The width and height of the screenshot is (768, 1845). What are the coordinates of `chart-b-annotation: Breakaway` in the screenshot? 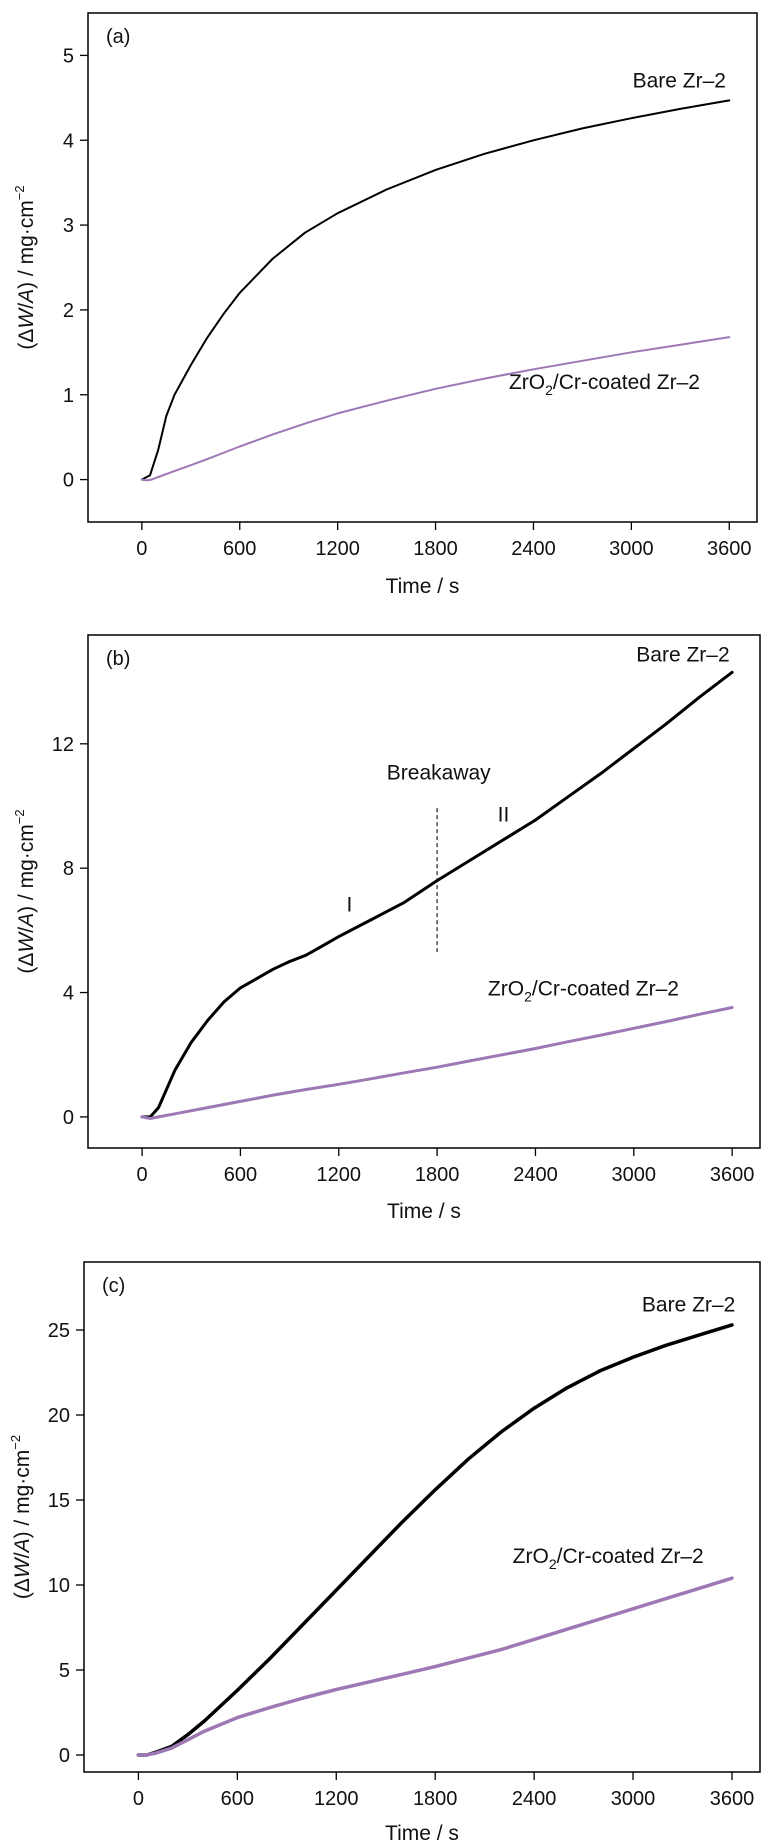 It's located at (439, 773).